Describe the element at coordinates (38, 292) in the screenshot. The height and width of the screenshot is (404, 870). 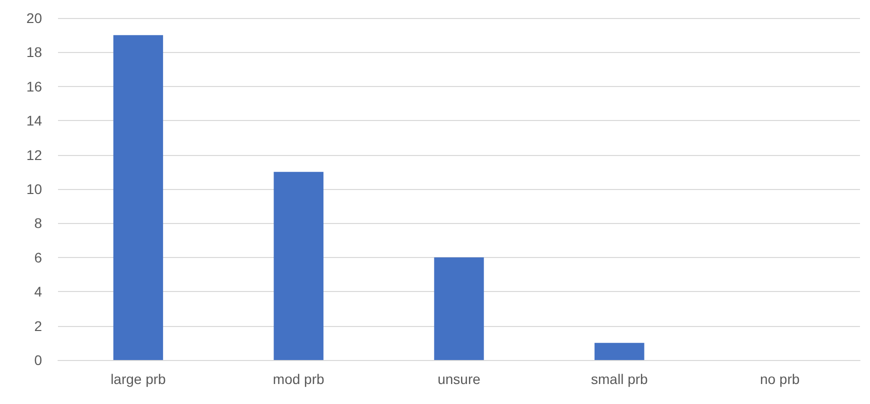
I see `y-tick-label: 4` at that location.